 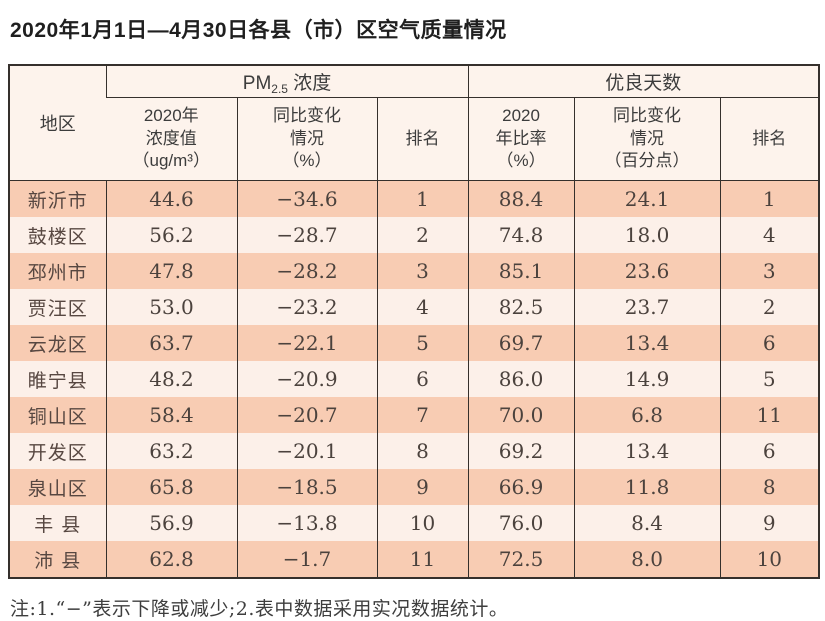 I want to click on good-ratio-cell: 85.1, so click(x=521, y=271).